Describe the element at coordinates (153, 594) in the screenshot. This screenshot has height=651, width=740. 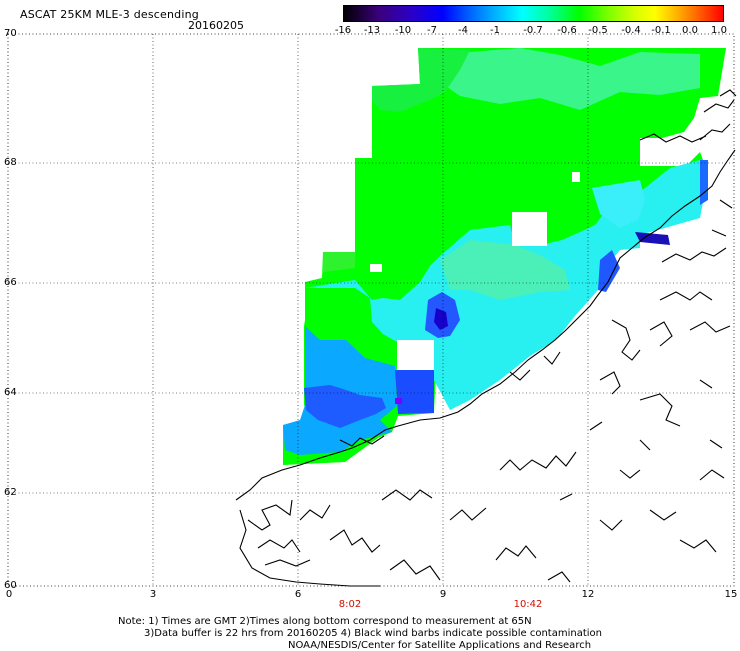
I see `lon-label: 3` at that location.